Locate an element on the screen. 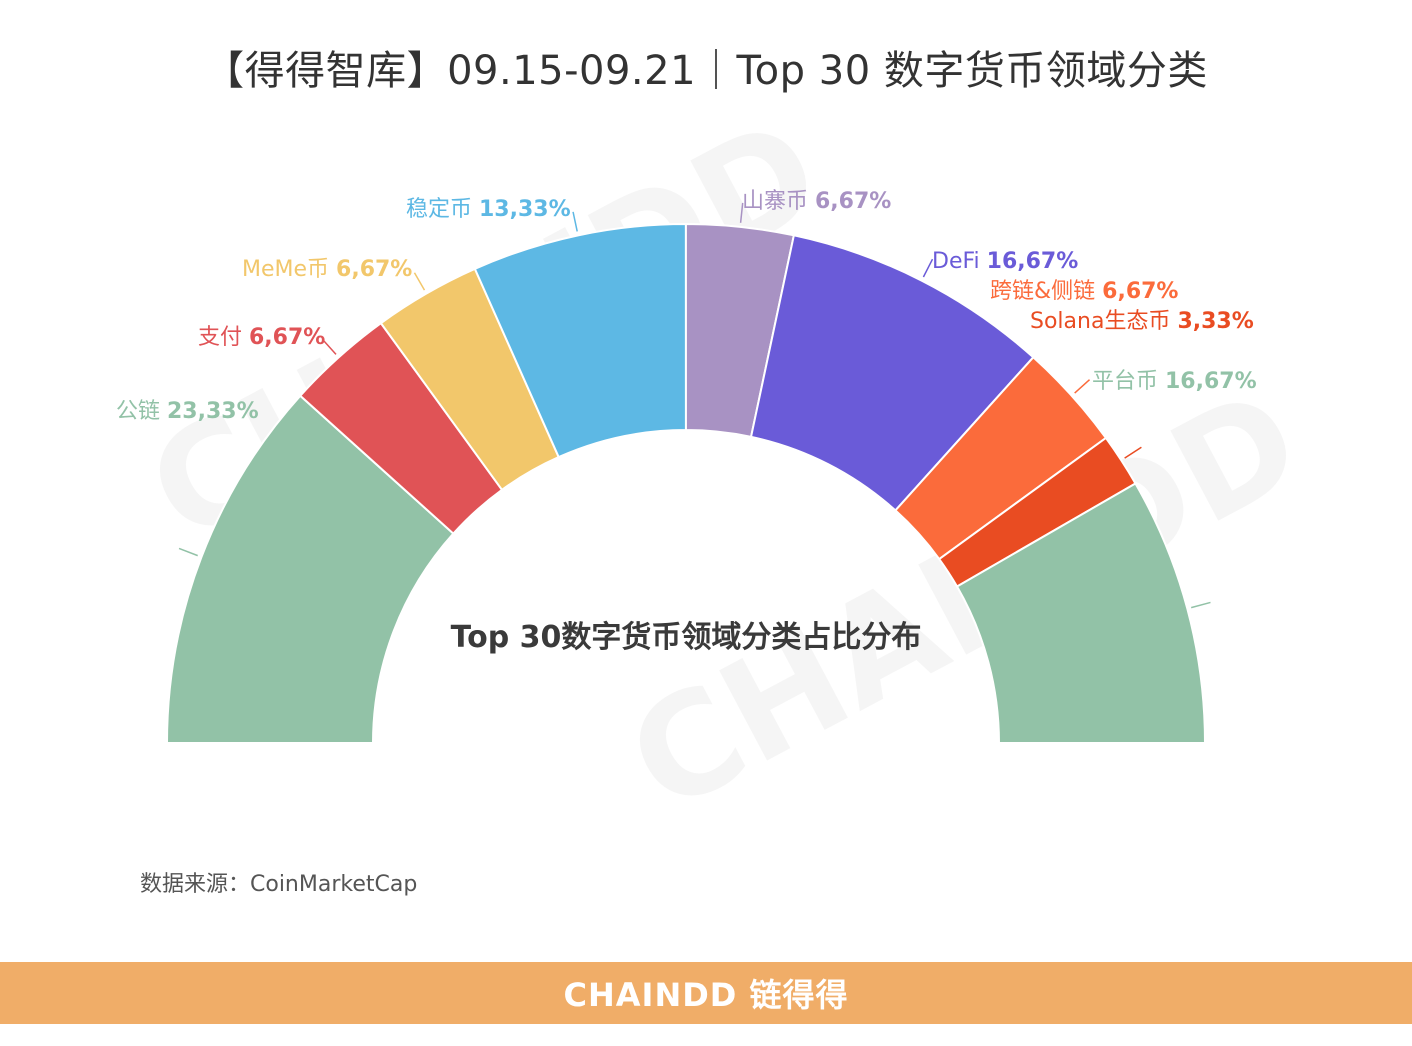 The width and height of the screenshot is (1412, 1046). slice-label-name-4: 稳定币 is located at coordinates (442, 209).